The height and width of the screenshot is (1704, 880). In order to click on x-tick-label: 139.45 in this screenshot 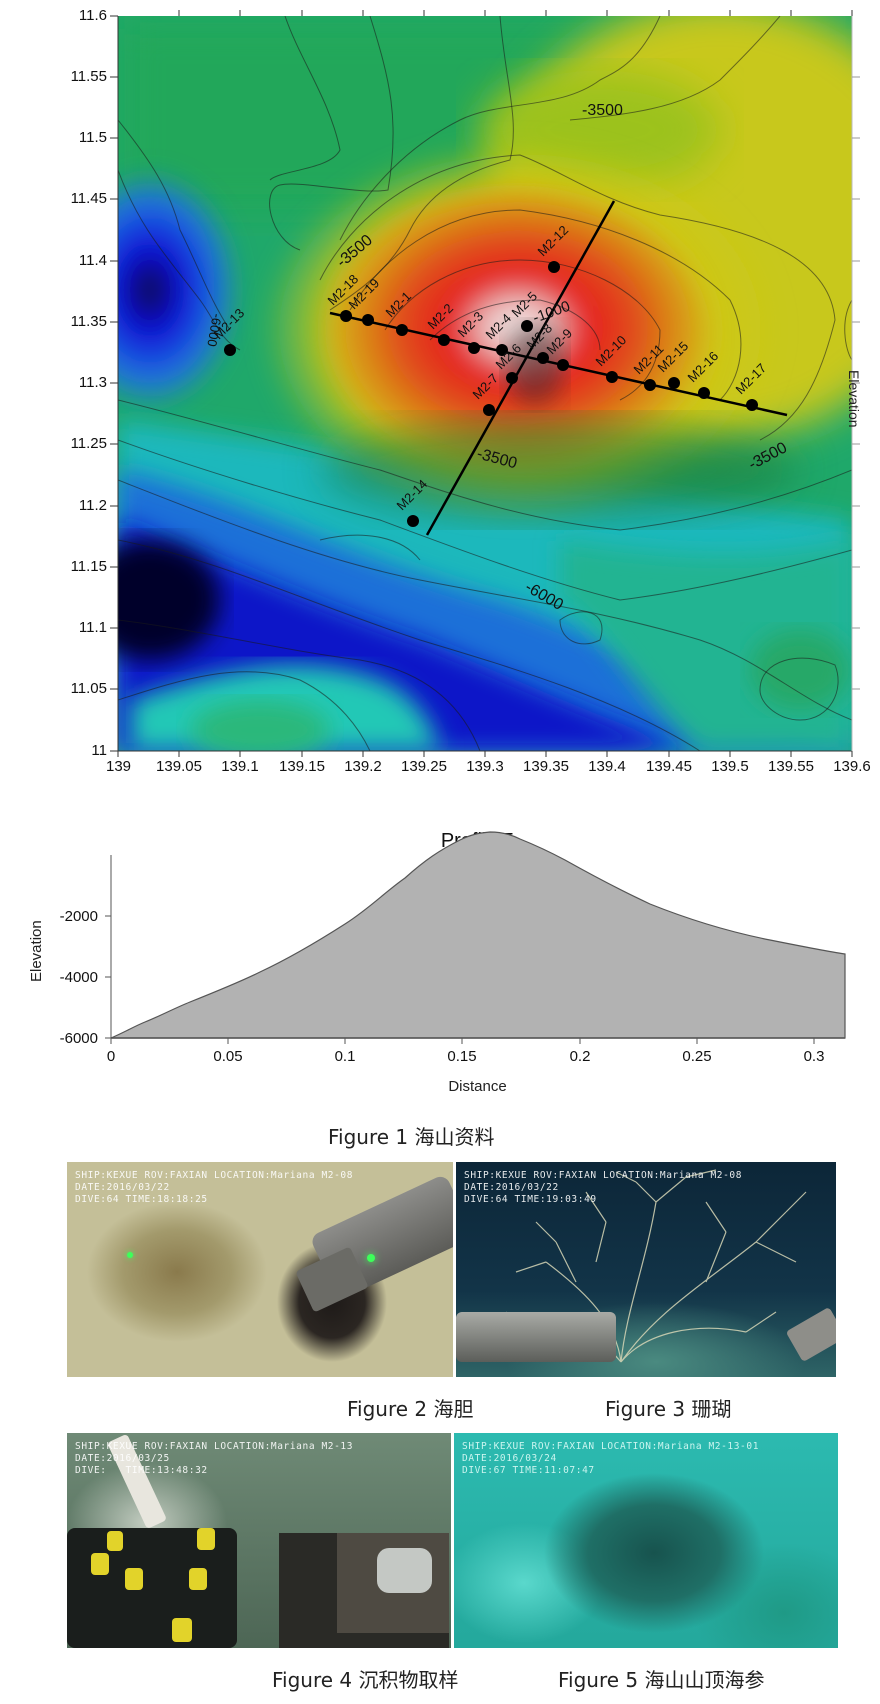, I will do `click(669, 766)`.